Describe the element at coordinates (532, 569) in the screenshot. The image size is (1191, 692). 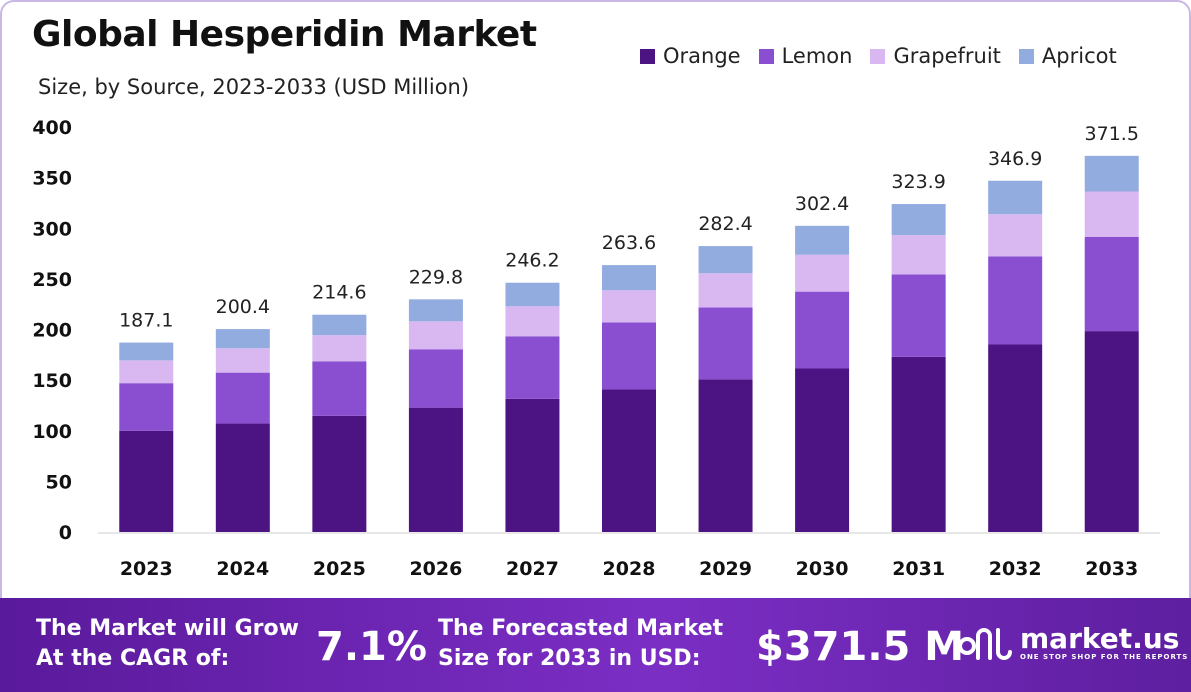
I see `x-tick-label-2027: 2027` at that location.